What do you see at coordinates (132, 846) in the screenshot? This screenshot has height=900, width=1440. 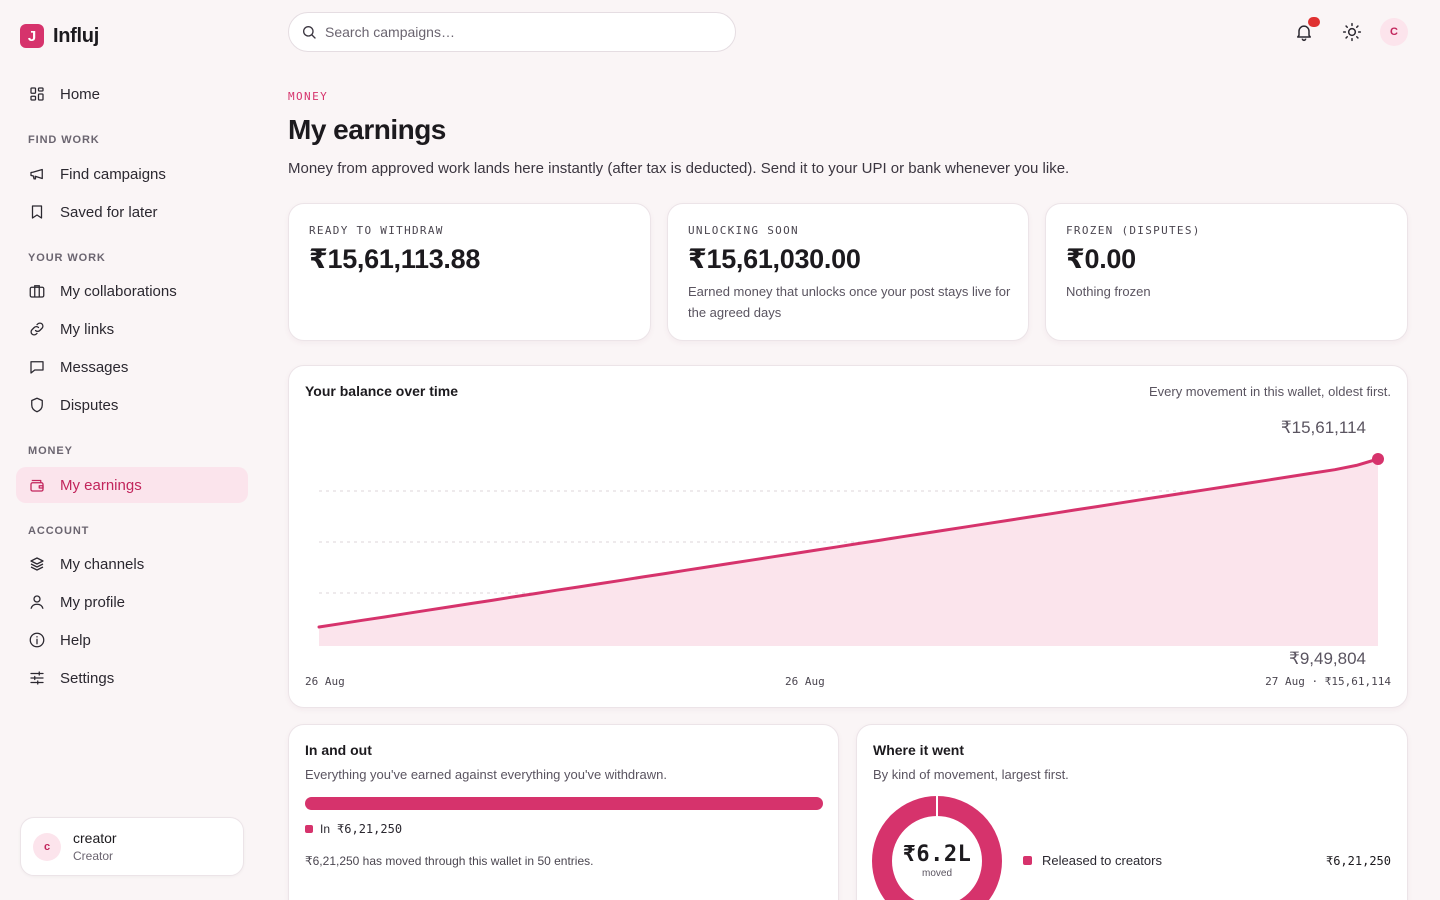 I see `user-card: c creator Creator` at bounding box center [132, 846].